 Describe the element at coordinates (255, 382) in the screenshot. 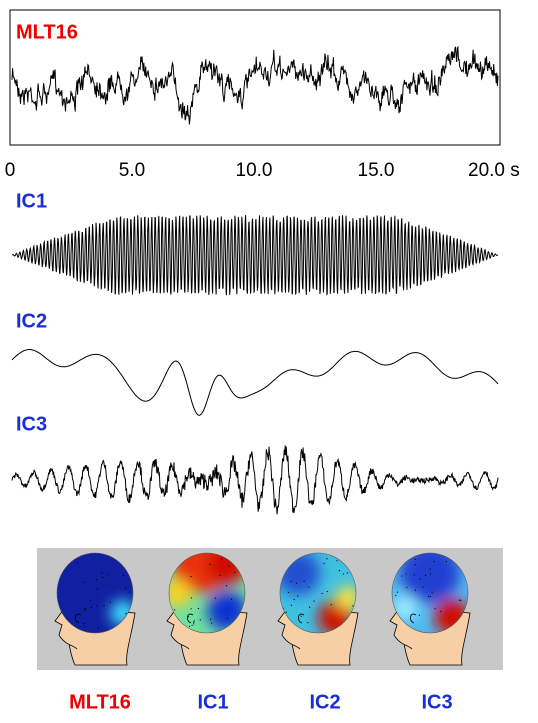

I see `ic2-trace` at that location.